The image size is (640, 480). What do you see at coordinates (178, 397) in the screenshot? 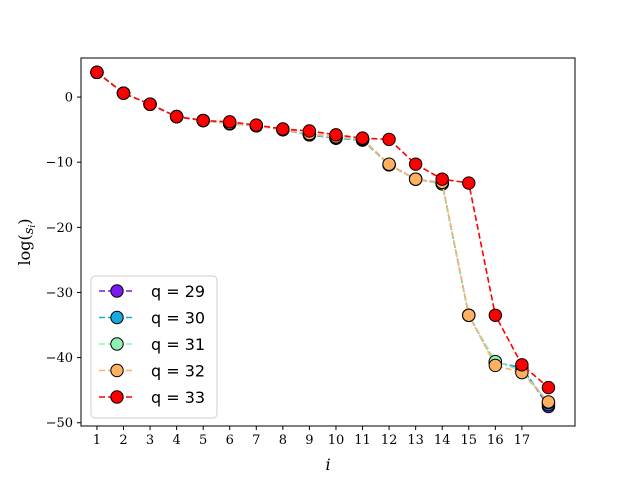
I see `legend-label: q = 33` at bounding box center [178, 397].